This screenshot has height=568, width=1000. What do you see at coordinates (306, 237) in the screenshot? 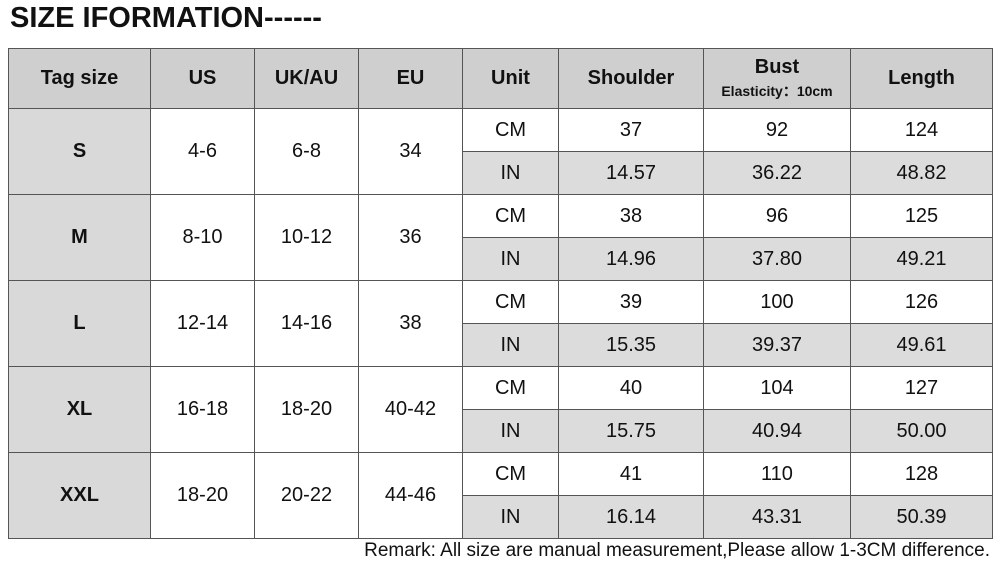
I see `ukau-cell: 10-12` at bounding box center [306, 237].